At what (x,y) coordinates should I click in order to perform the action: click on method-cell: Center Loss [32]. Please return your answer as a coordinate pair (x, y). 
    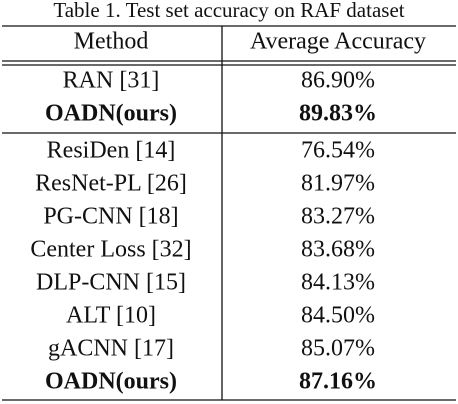
    Looking at the image, I should click on (110, 250).